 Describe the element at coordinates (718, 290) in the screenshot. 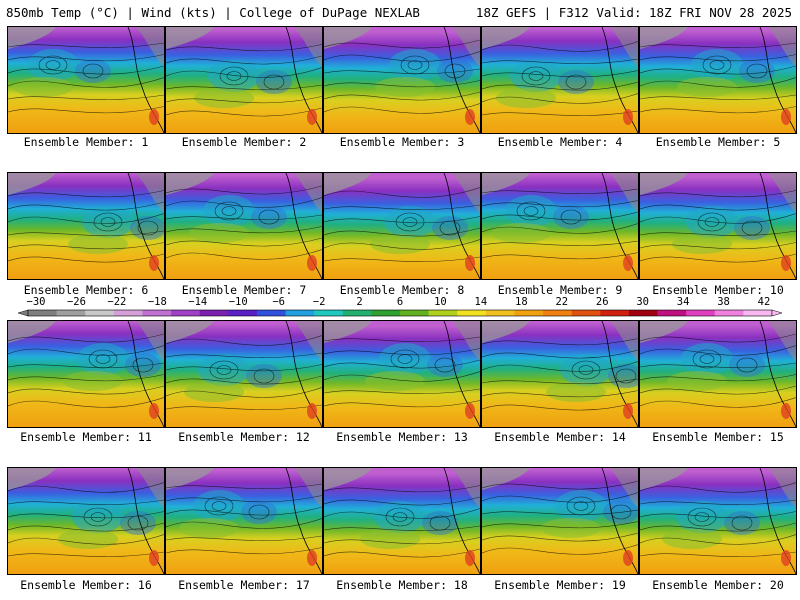

I see `ensemble-member-label: Ensemble Member: 10` at that location.